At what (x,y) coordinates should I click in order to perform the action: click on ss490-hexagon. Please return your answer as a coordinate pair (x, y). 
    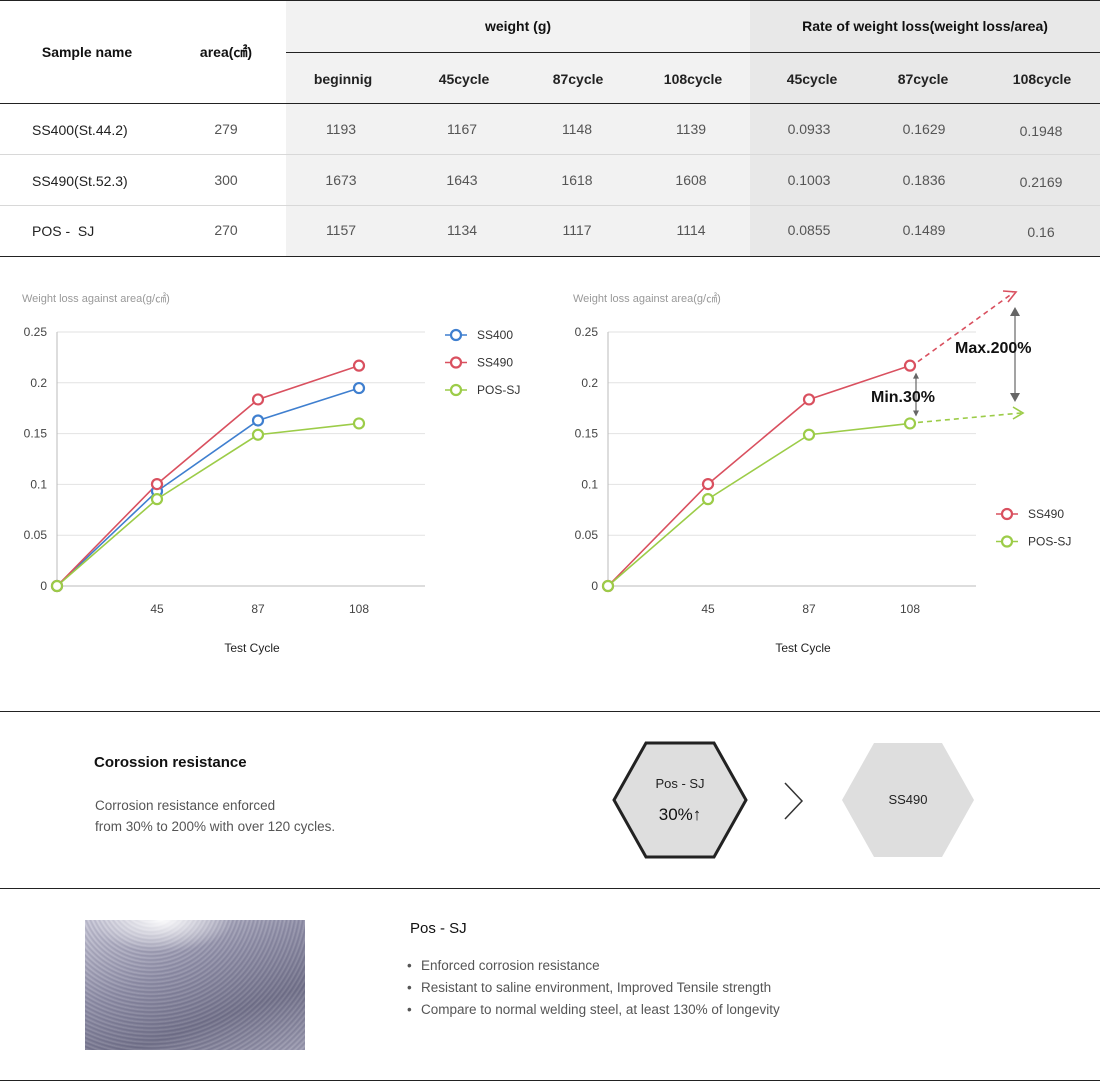
    Looking at the image, I should click on (908, 800).